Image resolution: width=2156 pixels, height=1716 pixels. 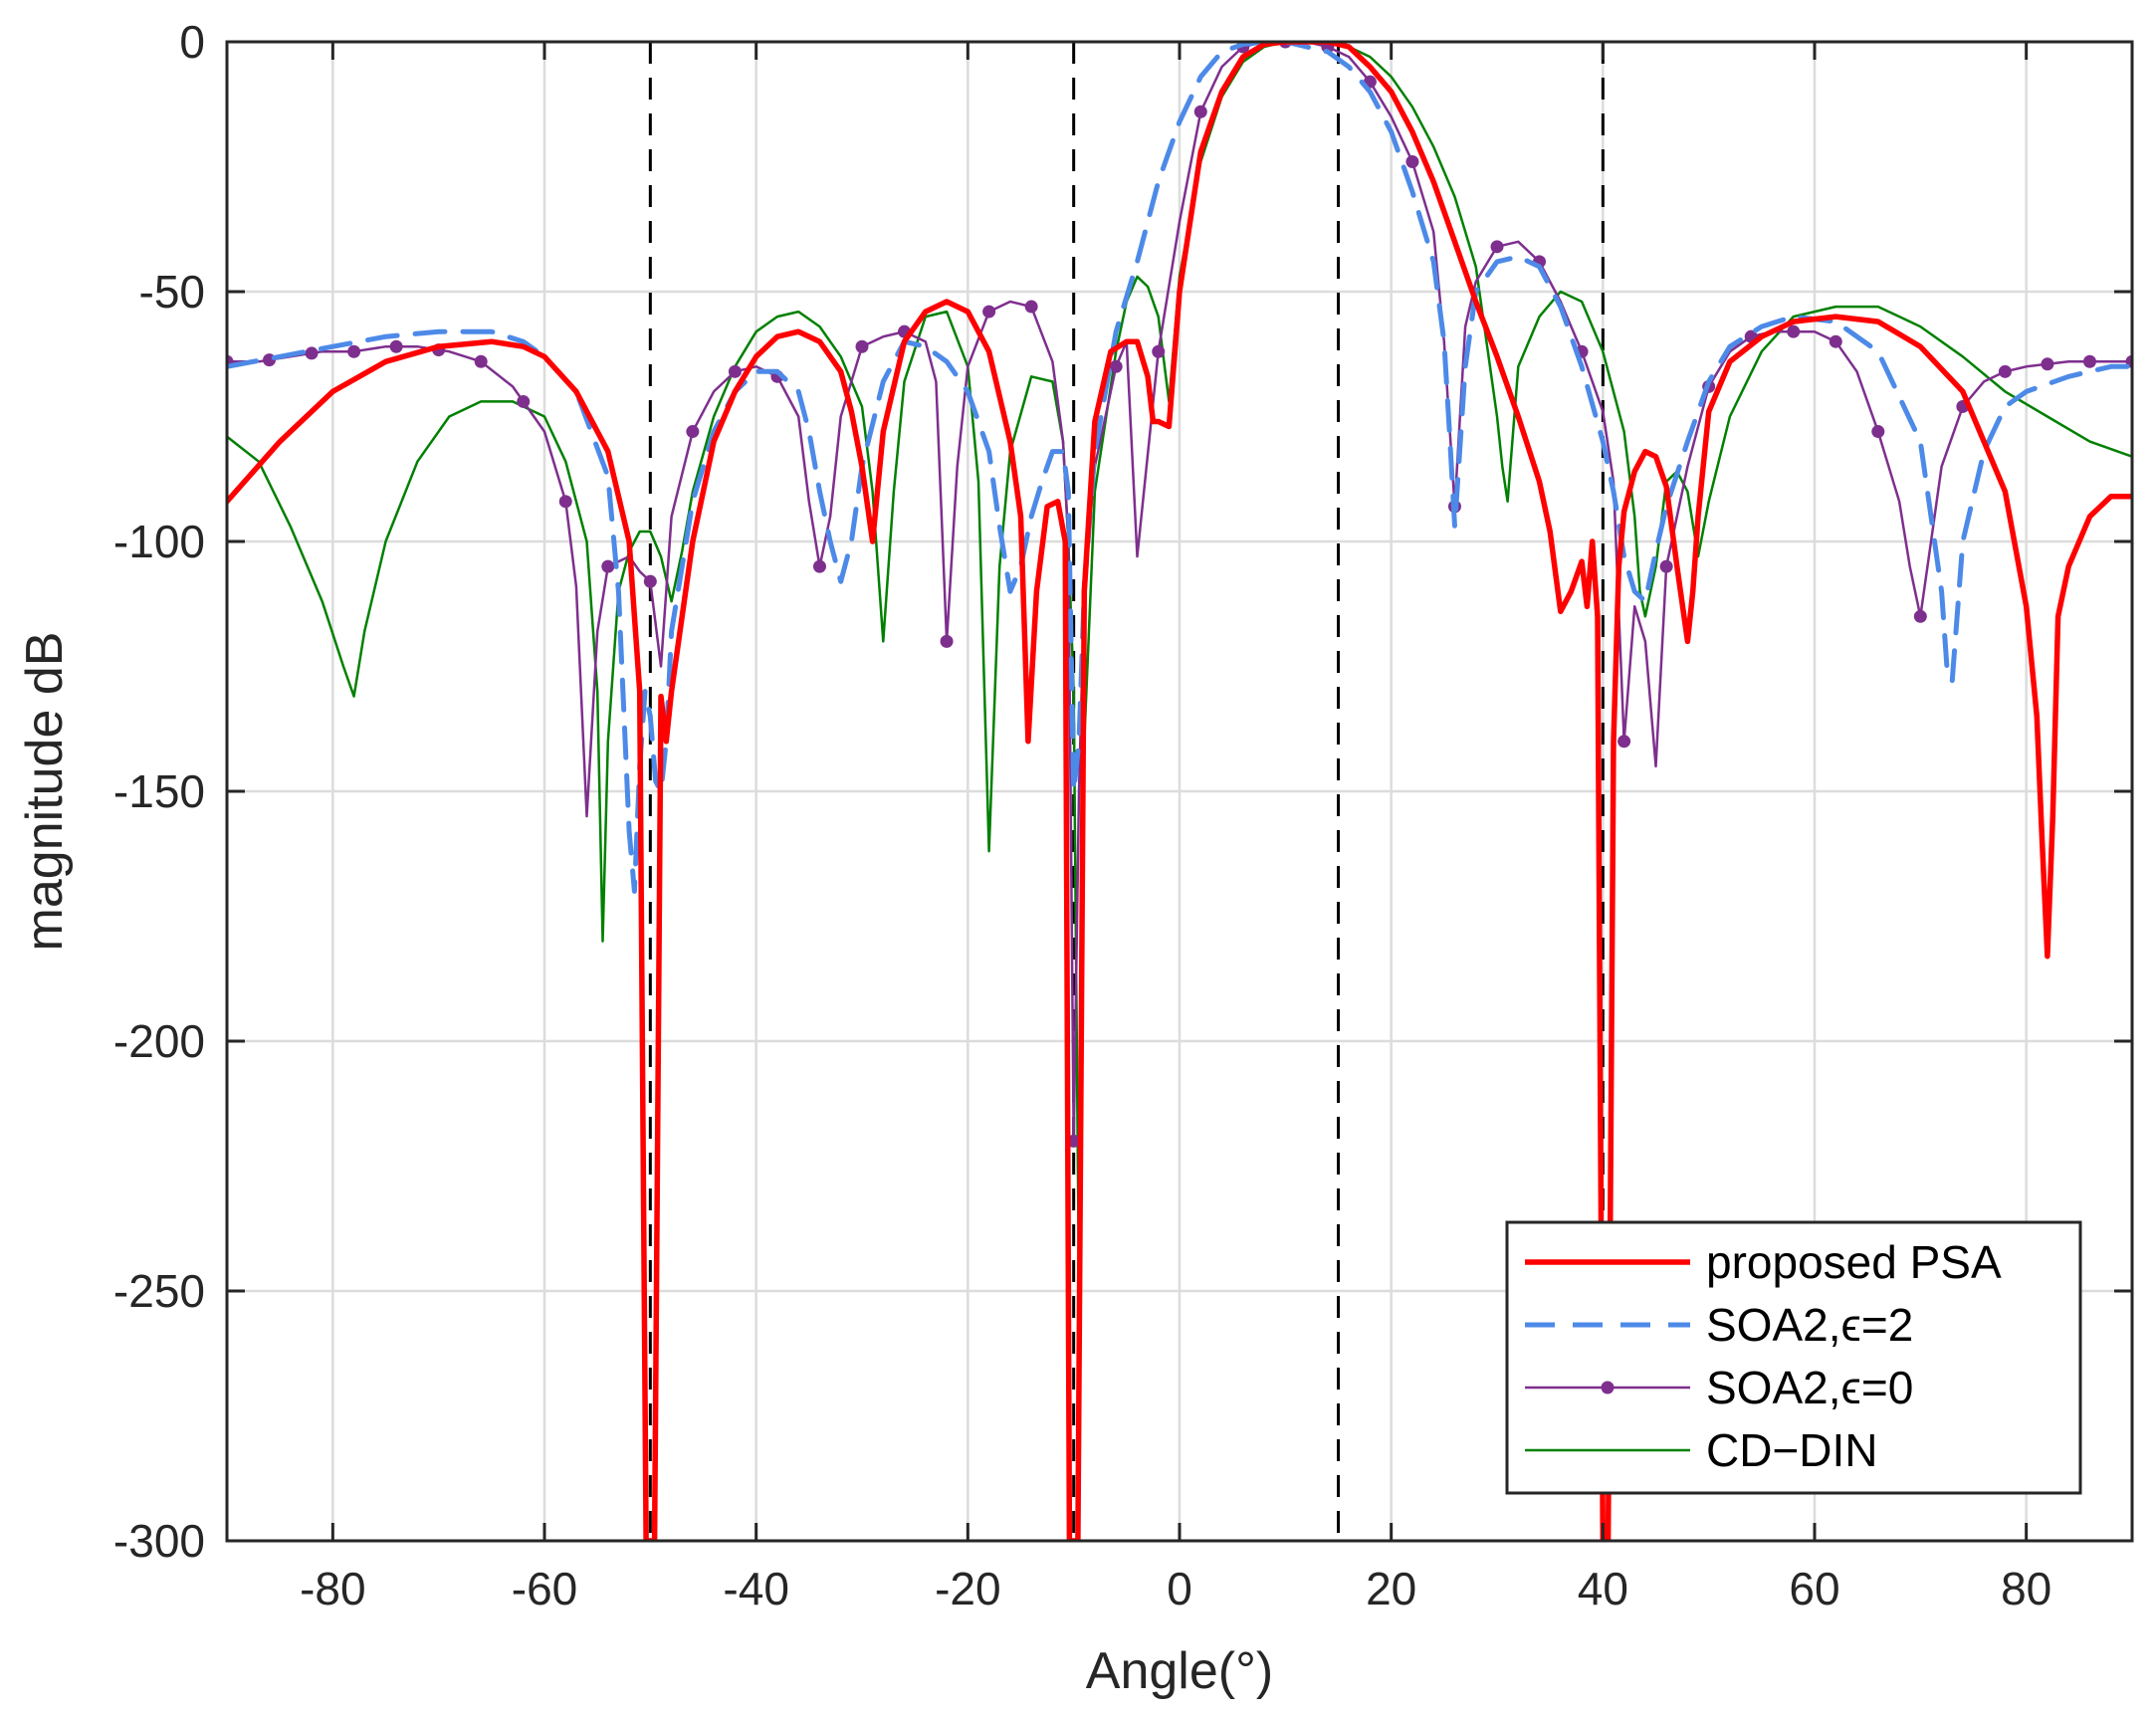 I want to click on legend-marker, so click(x=1608, y=1388).